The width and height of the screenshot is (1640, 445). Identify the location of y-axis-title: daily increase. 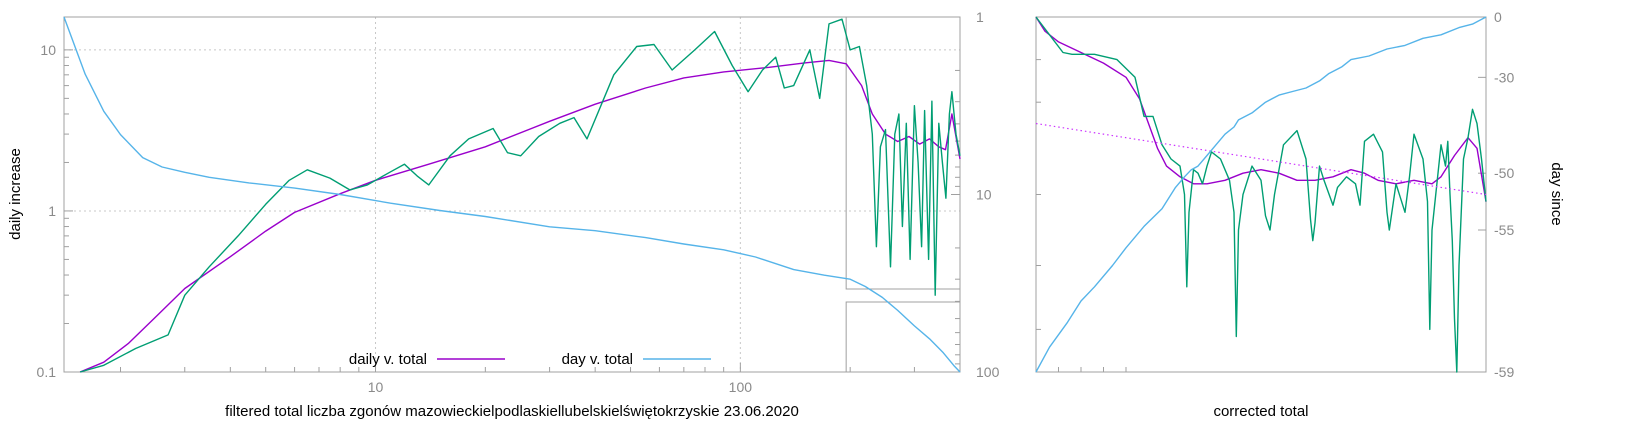
(15, 194).